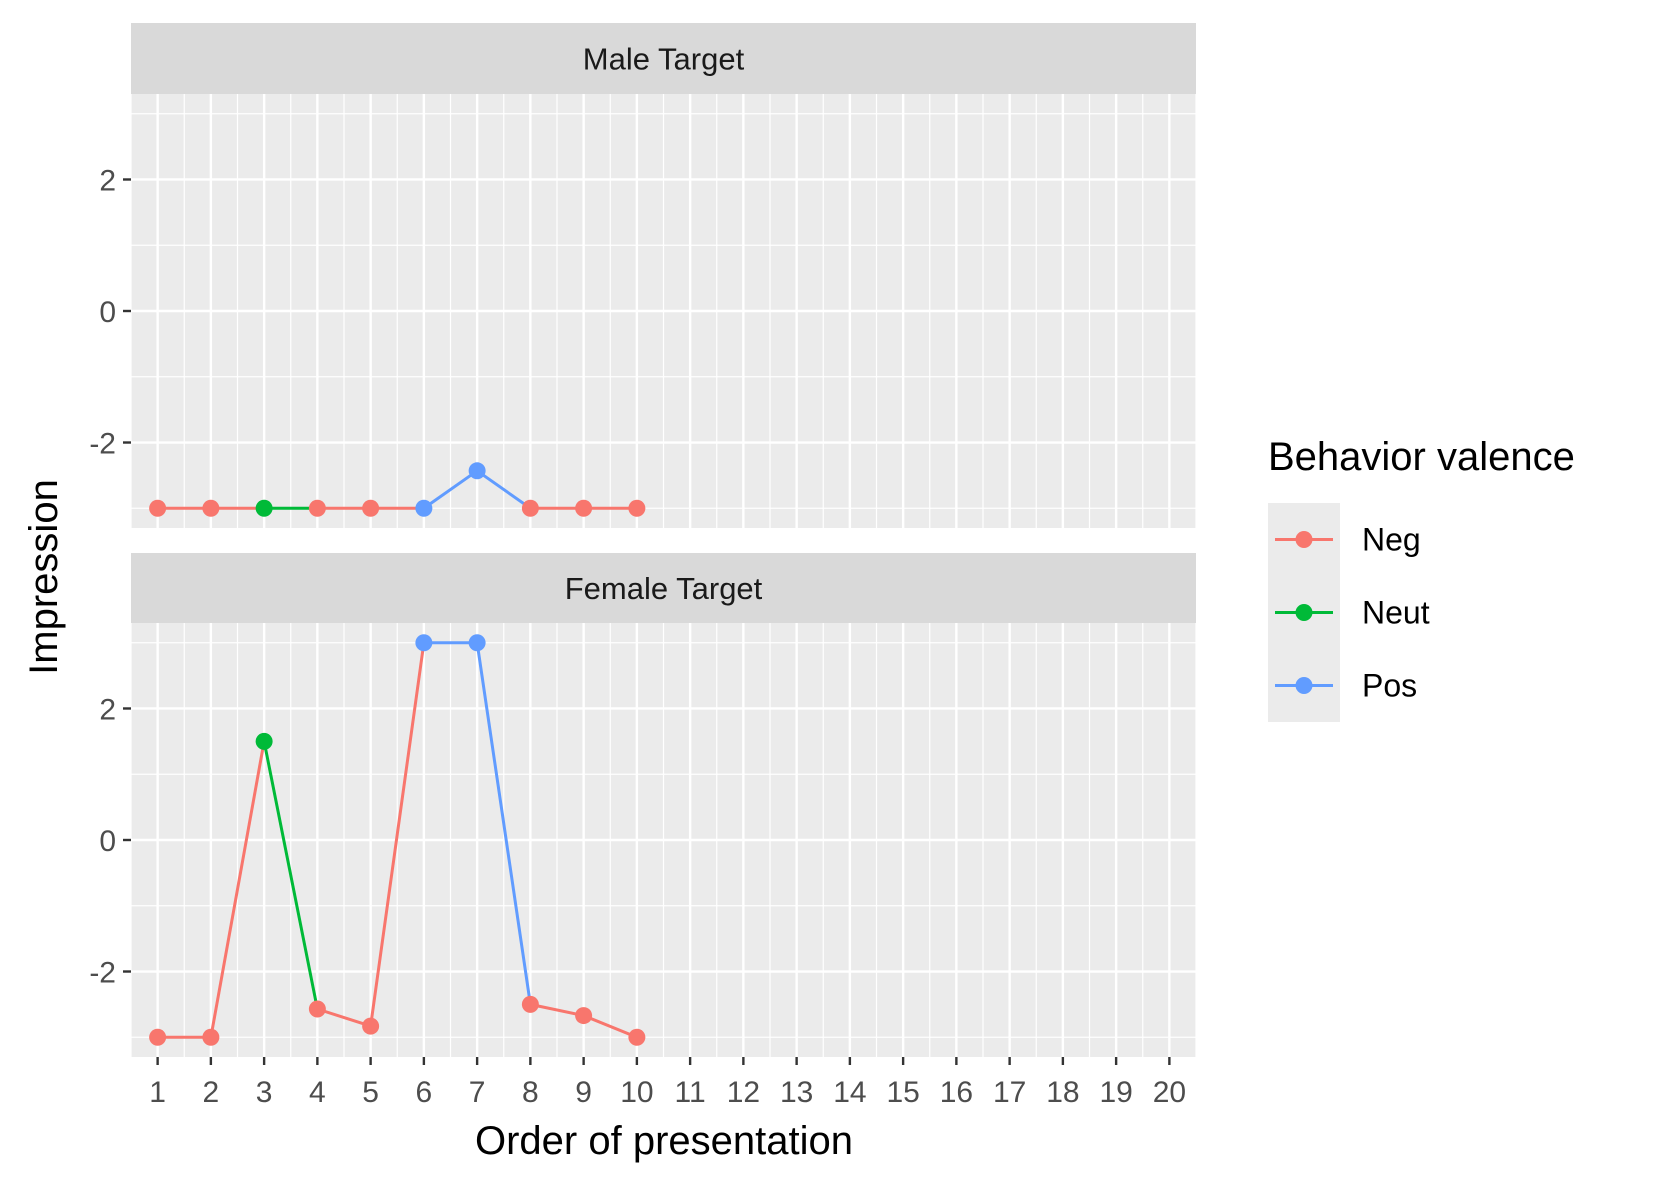  I want to click on panel-strip-label: Female Target, so click(664, 588).